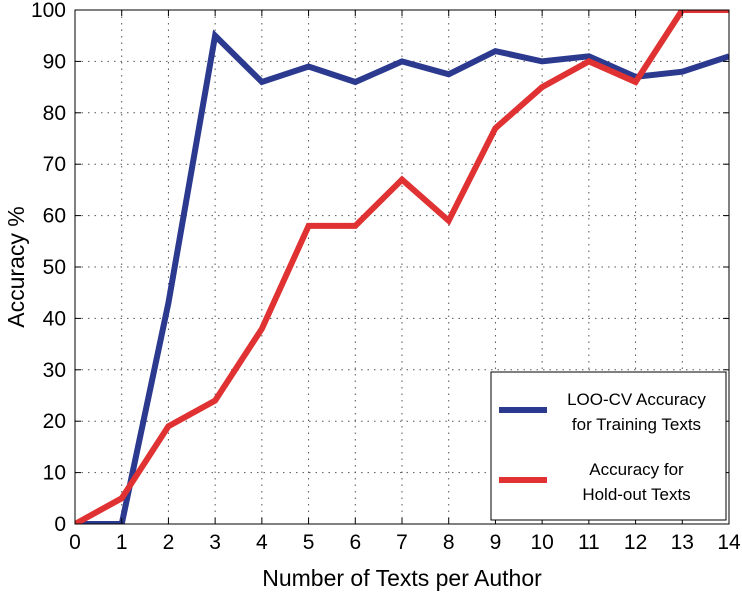 This screenshot has width=742, height=593. I want to click on y-tick-label: 10, so click(54, 473).